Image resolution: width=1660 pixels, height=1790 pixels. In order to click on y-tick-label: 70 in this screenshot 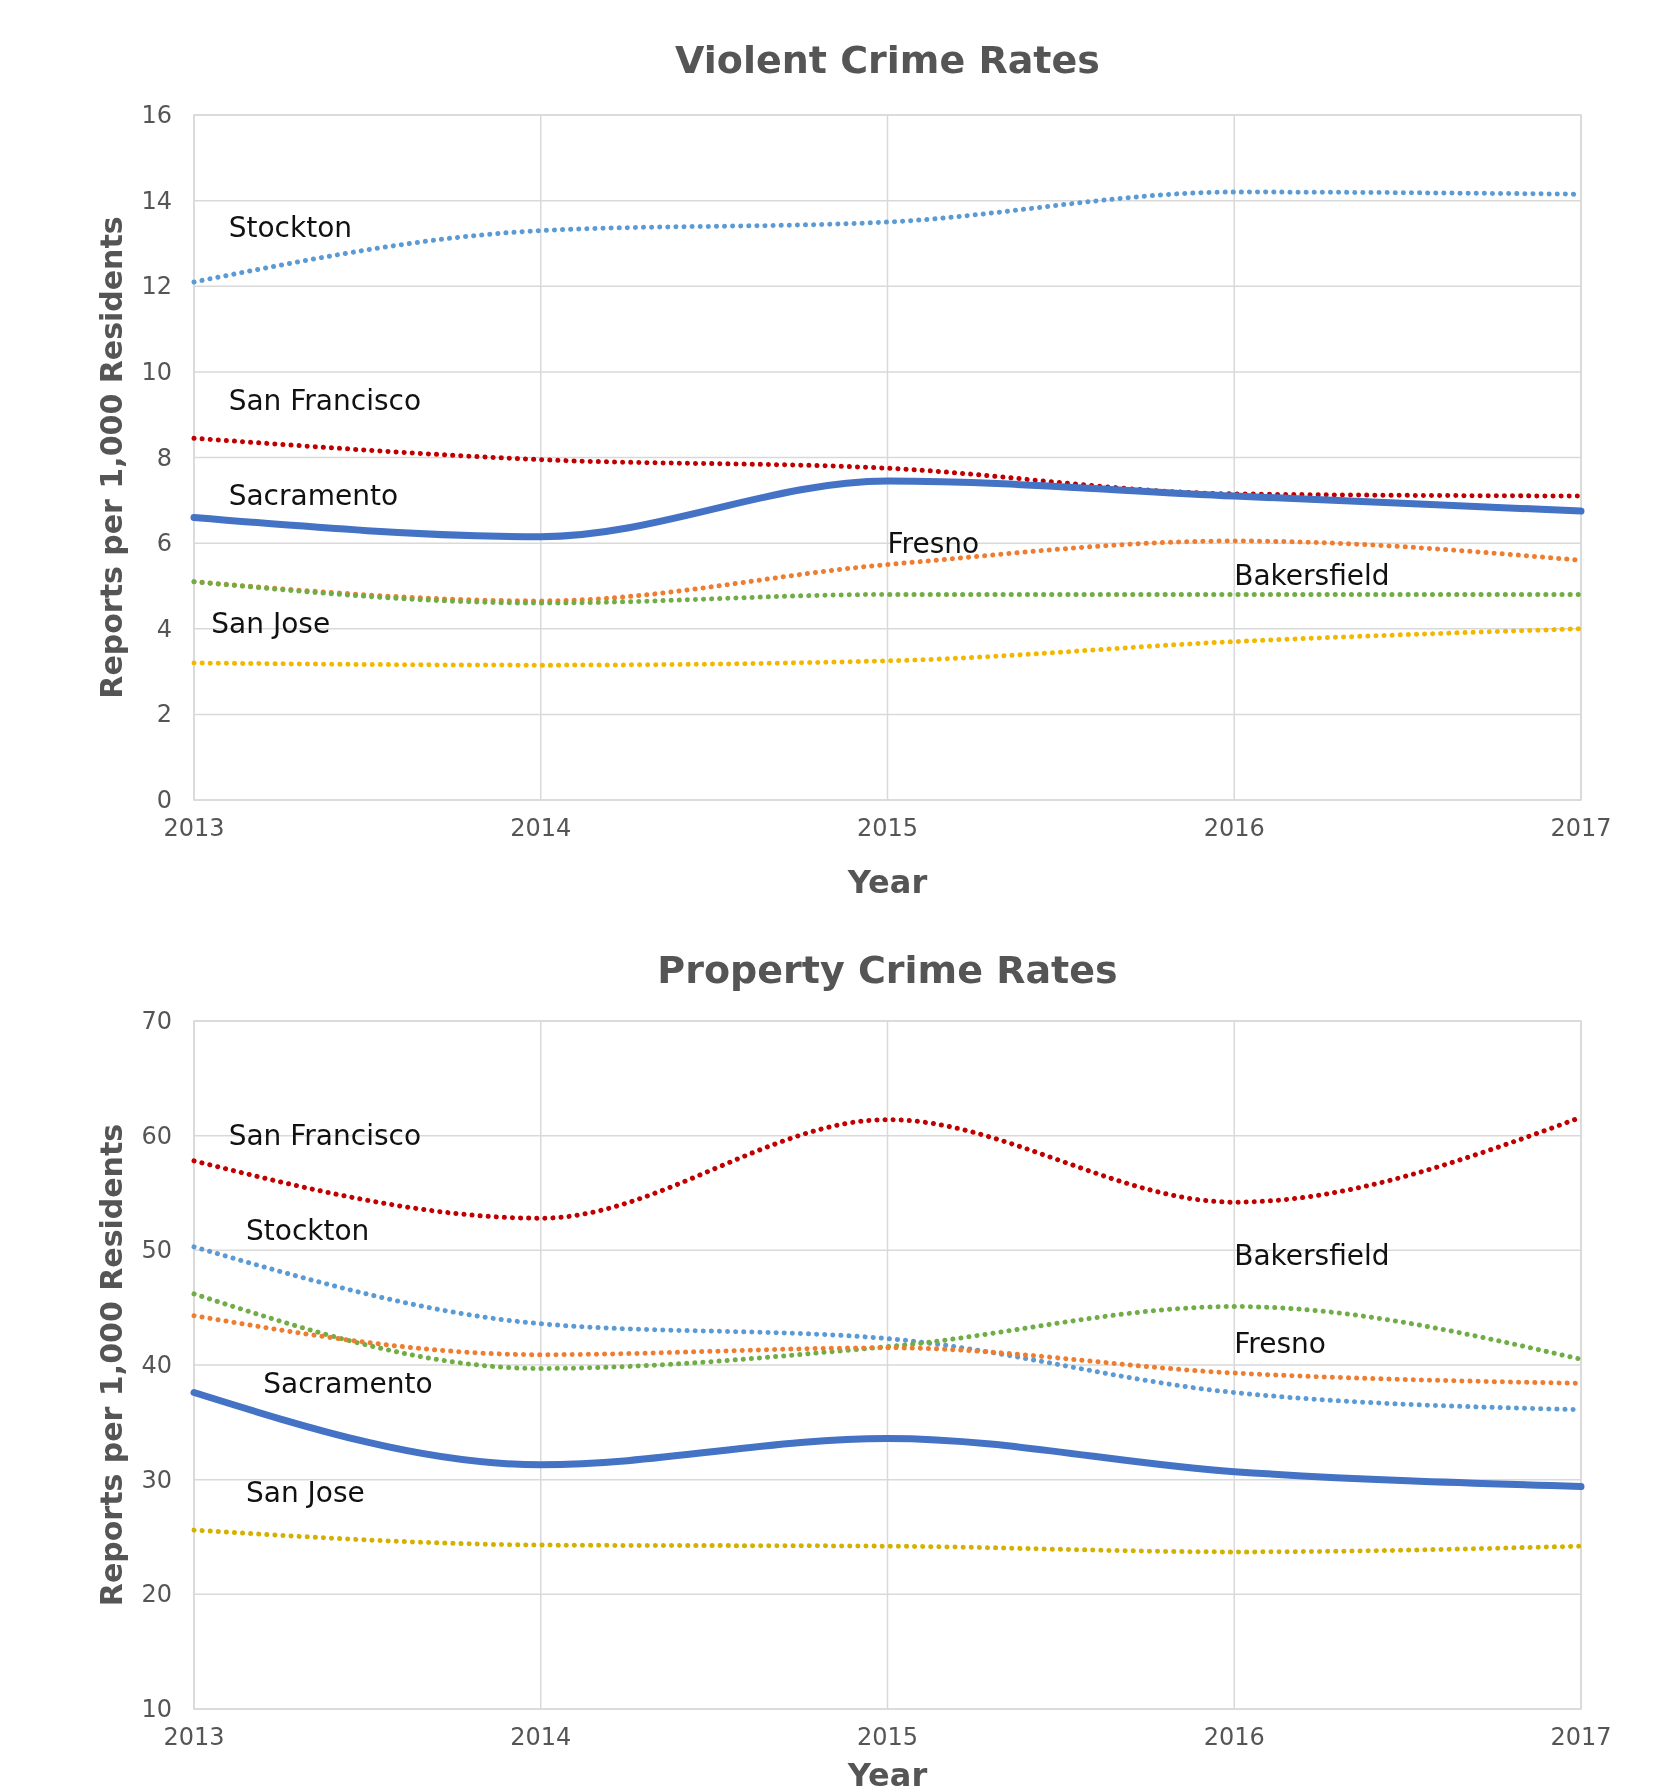, I will do `click(156, 1021)`.